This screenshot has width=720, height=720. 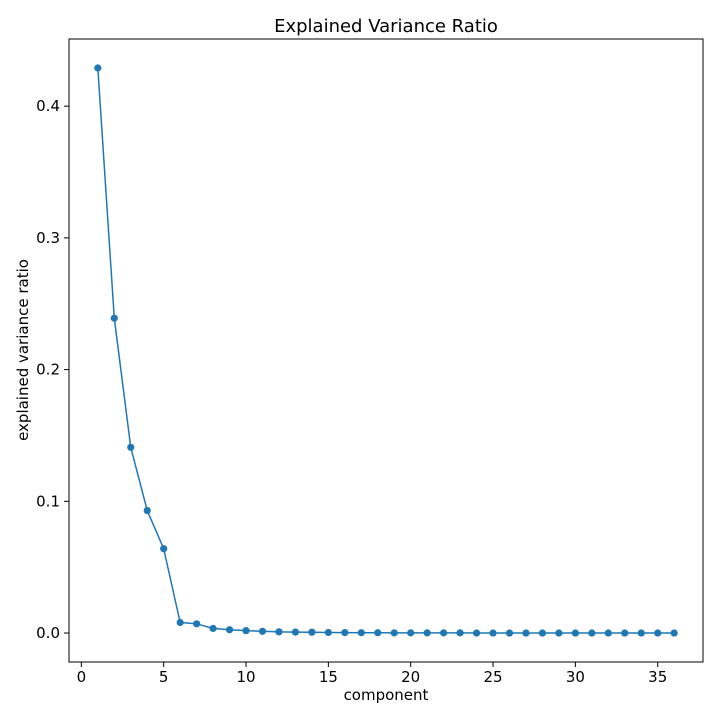 I want to click on y-tick-label: 0.2, so click(x=48, y=370).